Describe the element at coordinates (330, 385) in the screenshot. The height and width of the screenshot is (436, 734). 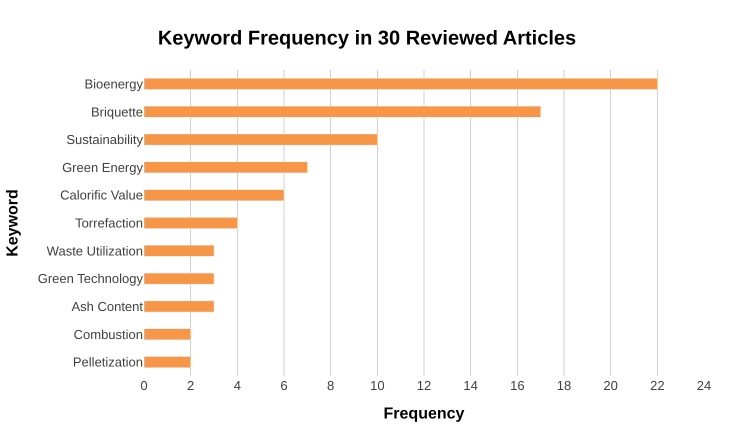
I see `x-tick-label: 8` at that location.